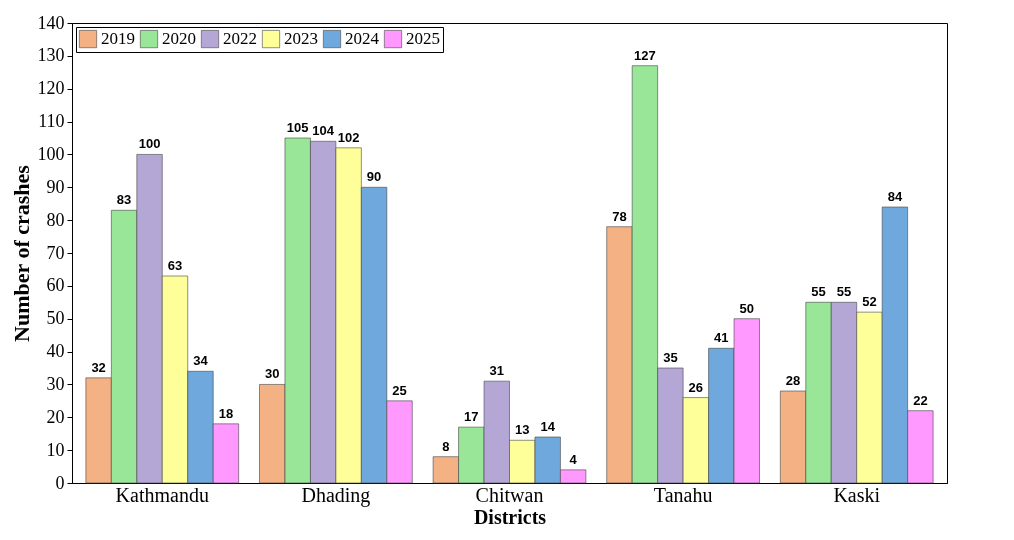  Describe the element at coordinates (149, 144) in the screenshot. I see `data-label: 100` at that location.